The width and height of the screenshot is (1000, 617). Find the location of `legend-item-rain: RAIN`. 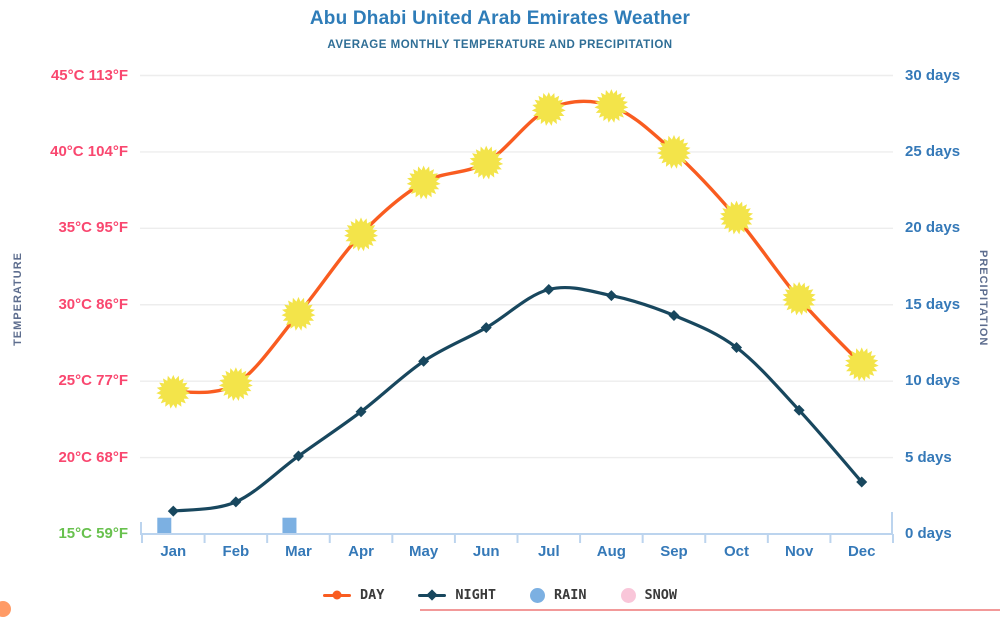

legend-item-rain: RAIN is located at coordinates (558, 595).